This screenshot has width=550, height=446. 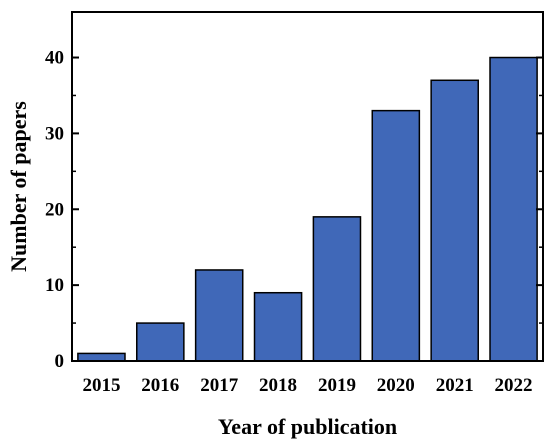 What do you see at coordinates (396, 235) in the screenshot?
I see `bar-2020` at bounding box center [396, 235].